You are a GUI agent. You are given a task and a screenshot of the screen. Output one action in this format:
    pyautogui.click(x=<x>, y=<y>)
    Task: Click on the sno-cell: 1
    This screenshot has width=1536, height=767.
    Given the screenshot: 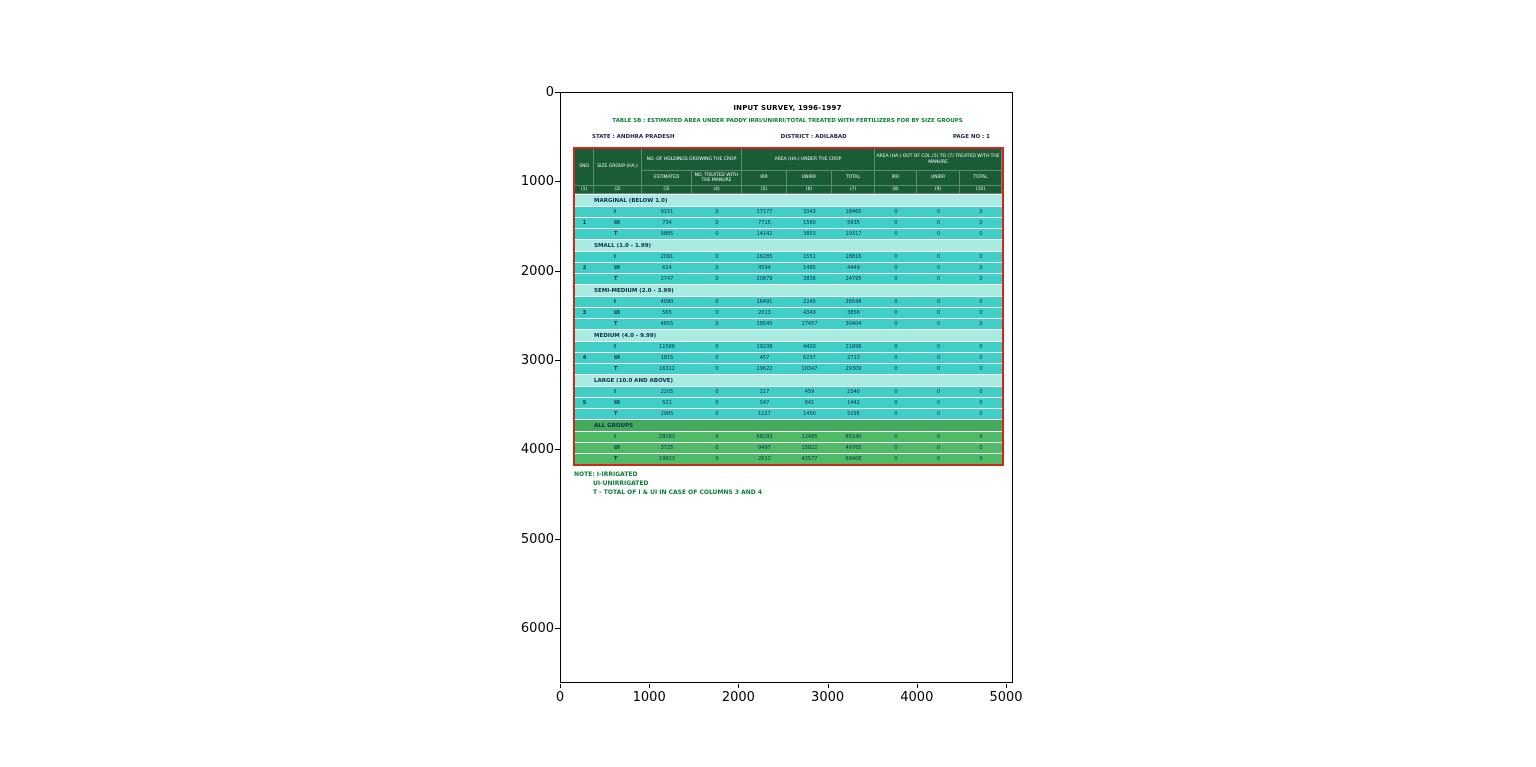 What is the action you would take?
    pyautogui.click(x=584, y=223)
    